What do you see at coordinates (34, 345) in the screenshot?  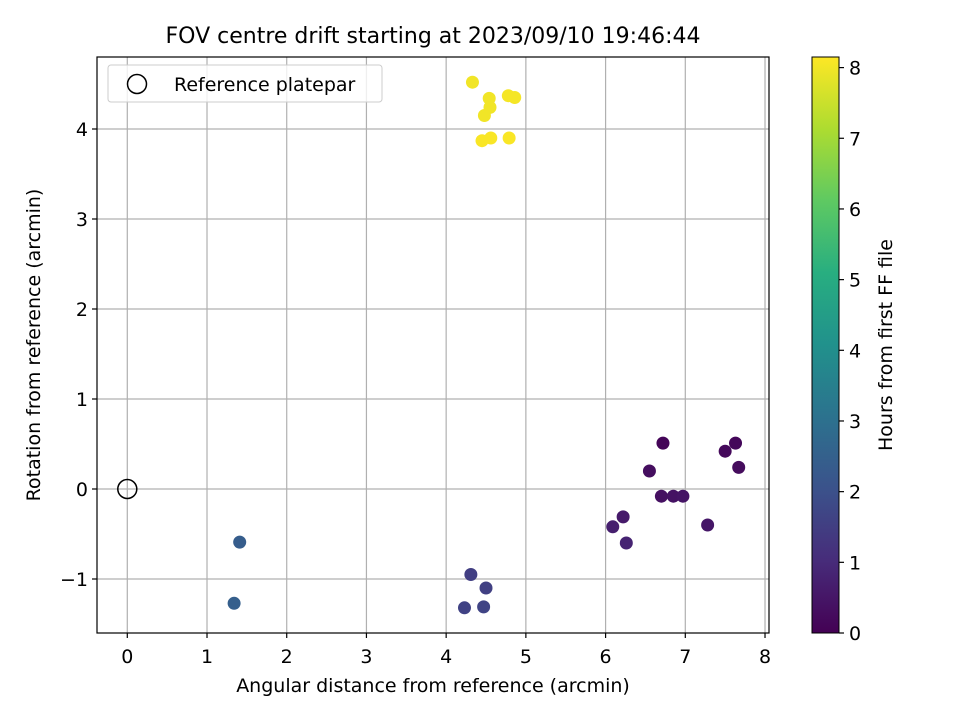 I see `y-axis-label: Rotation from reference (arcmin)` at bounding box center [34, 345].